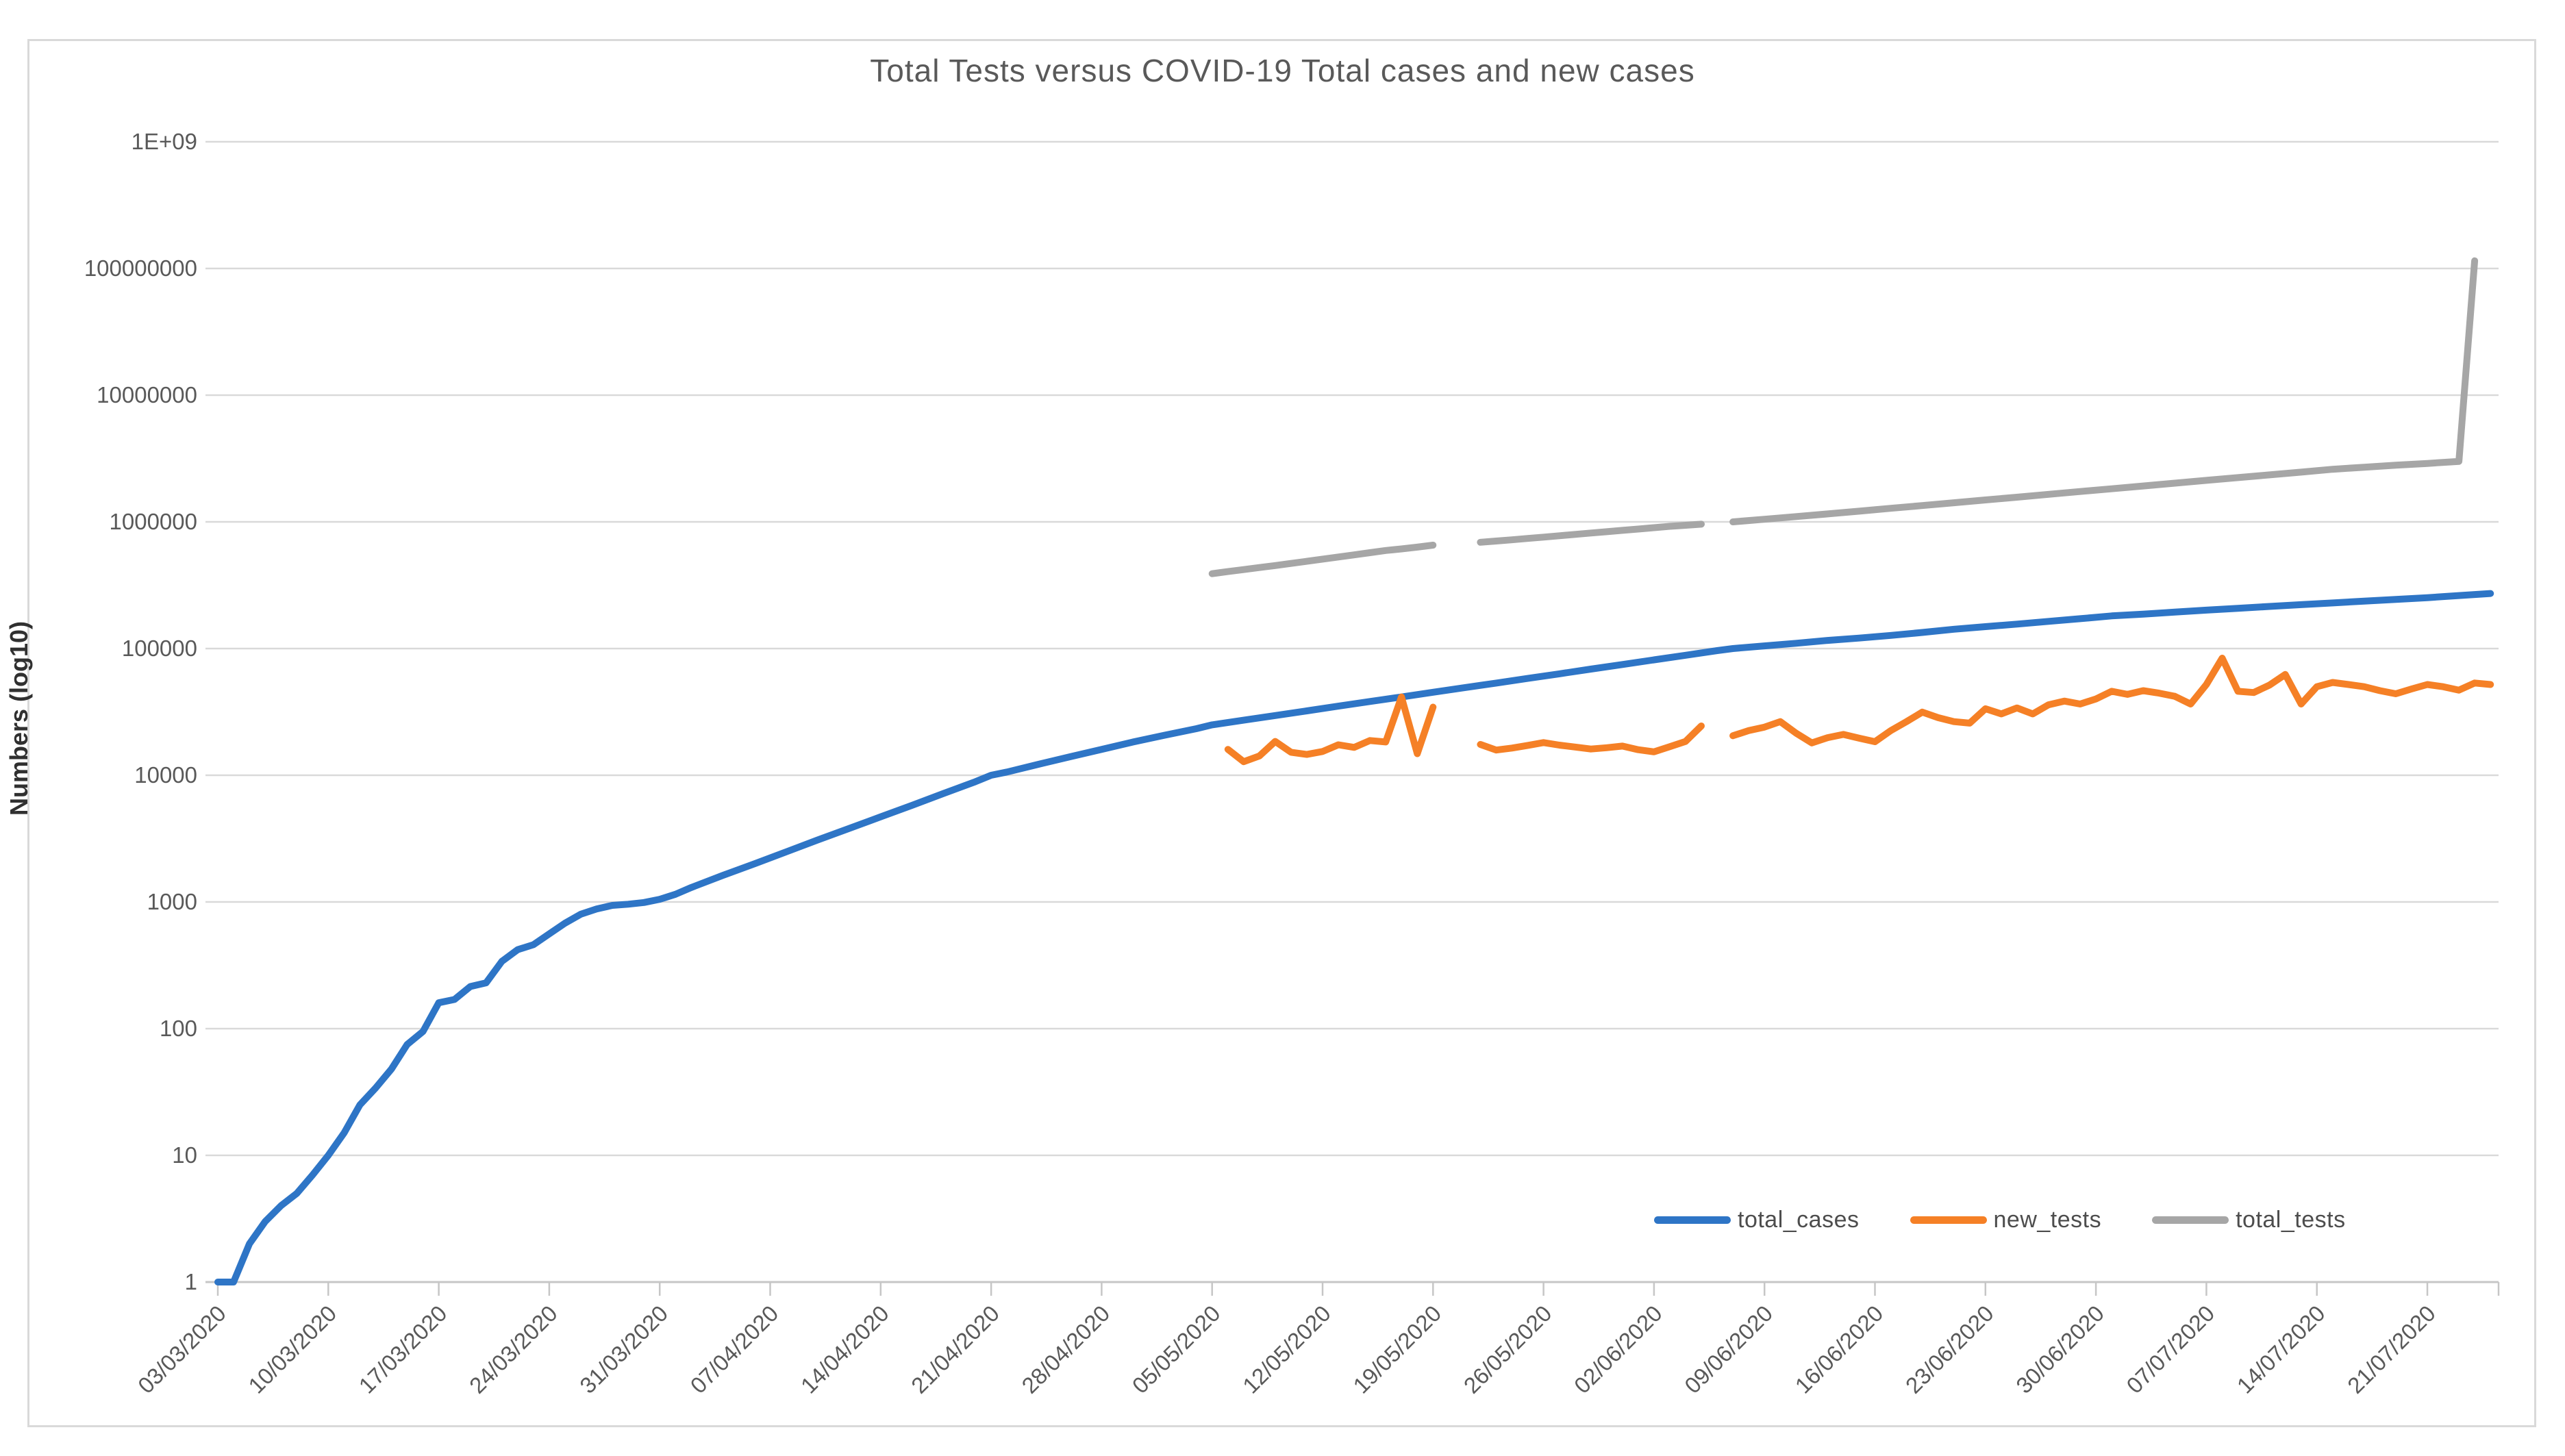 Image resolution: width=2565 pixels, height=1456 pixels. I want to click on svg-text: 1000000, so click(153, 521).